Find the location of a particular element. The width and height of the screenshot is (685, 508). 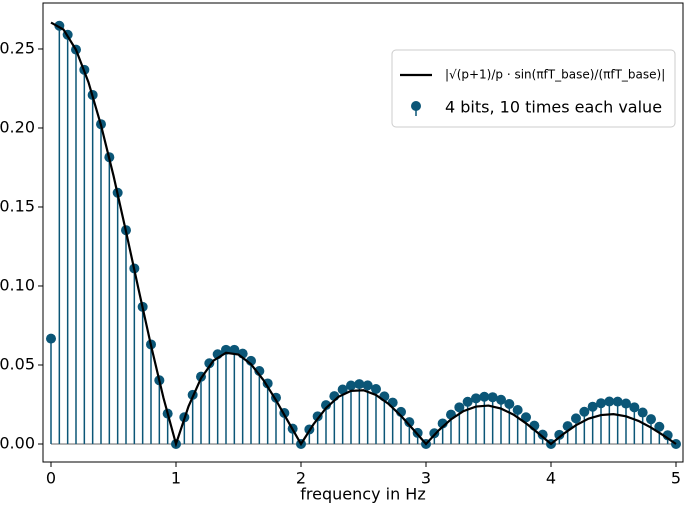

legend-box is located at coordinates (533, 88).